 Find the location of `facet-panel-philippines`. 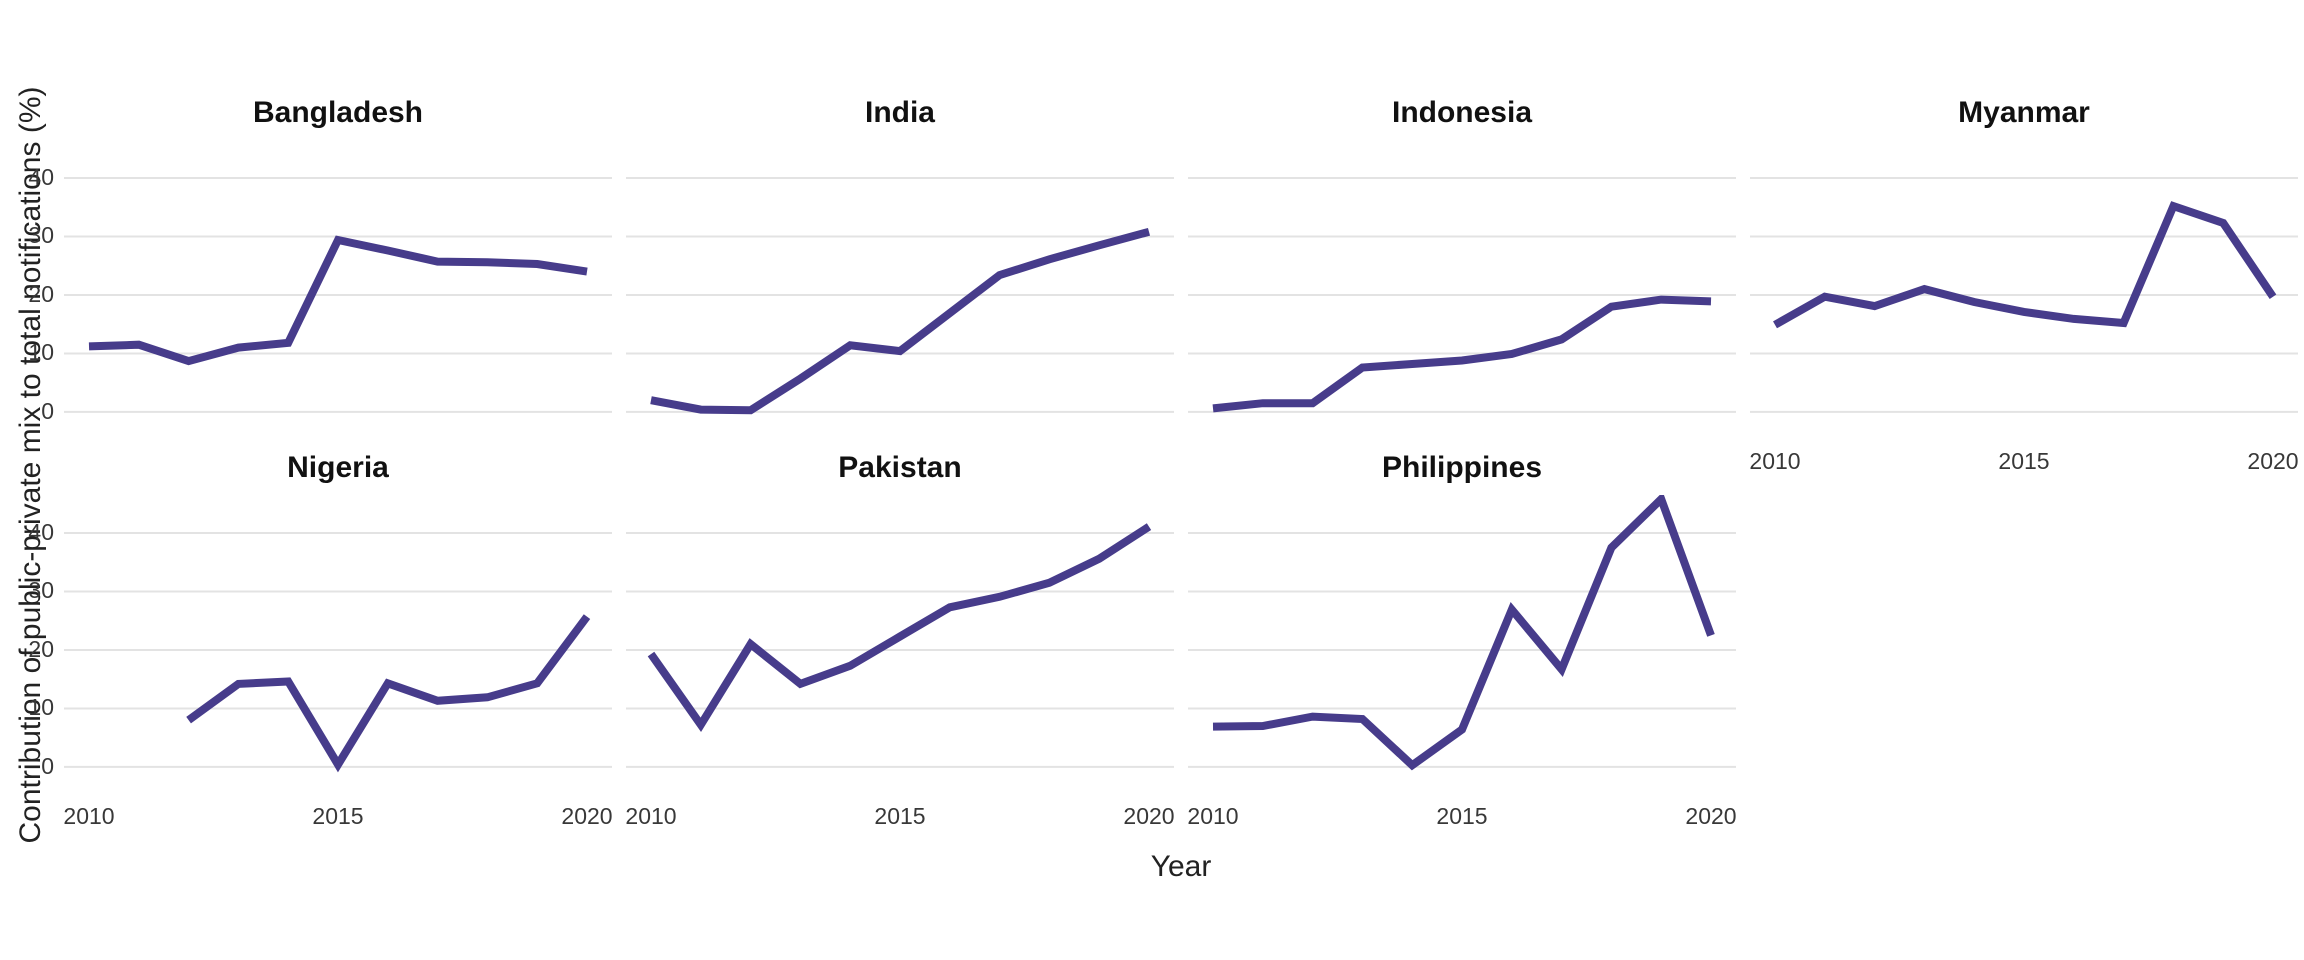

facet-panel-philippines is located at coordinates (1462, 645).